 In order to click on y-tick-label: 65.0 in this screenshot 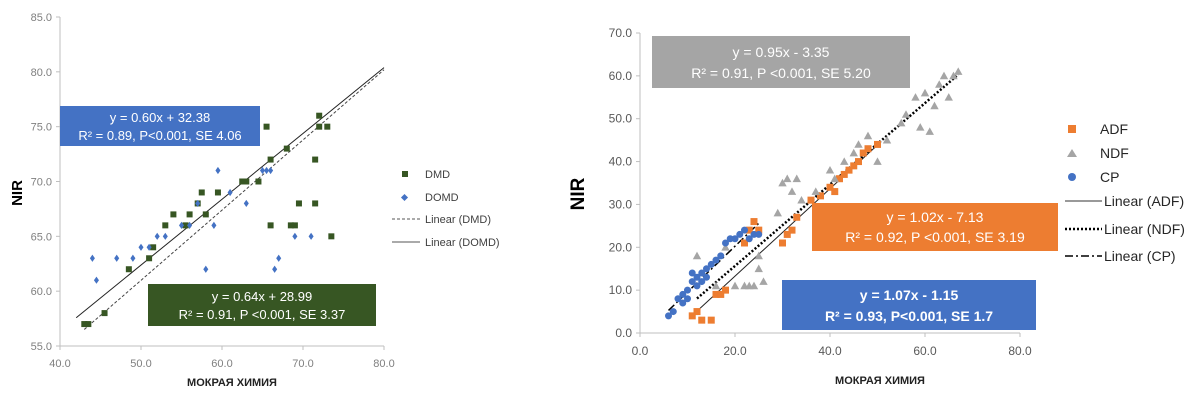, I will do `click(41, 237)`.